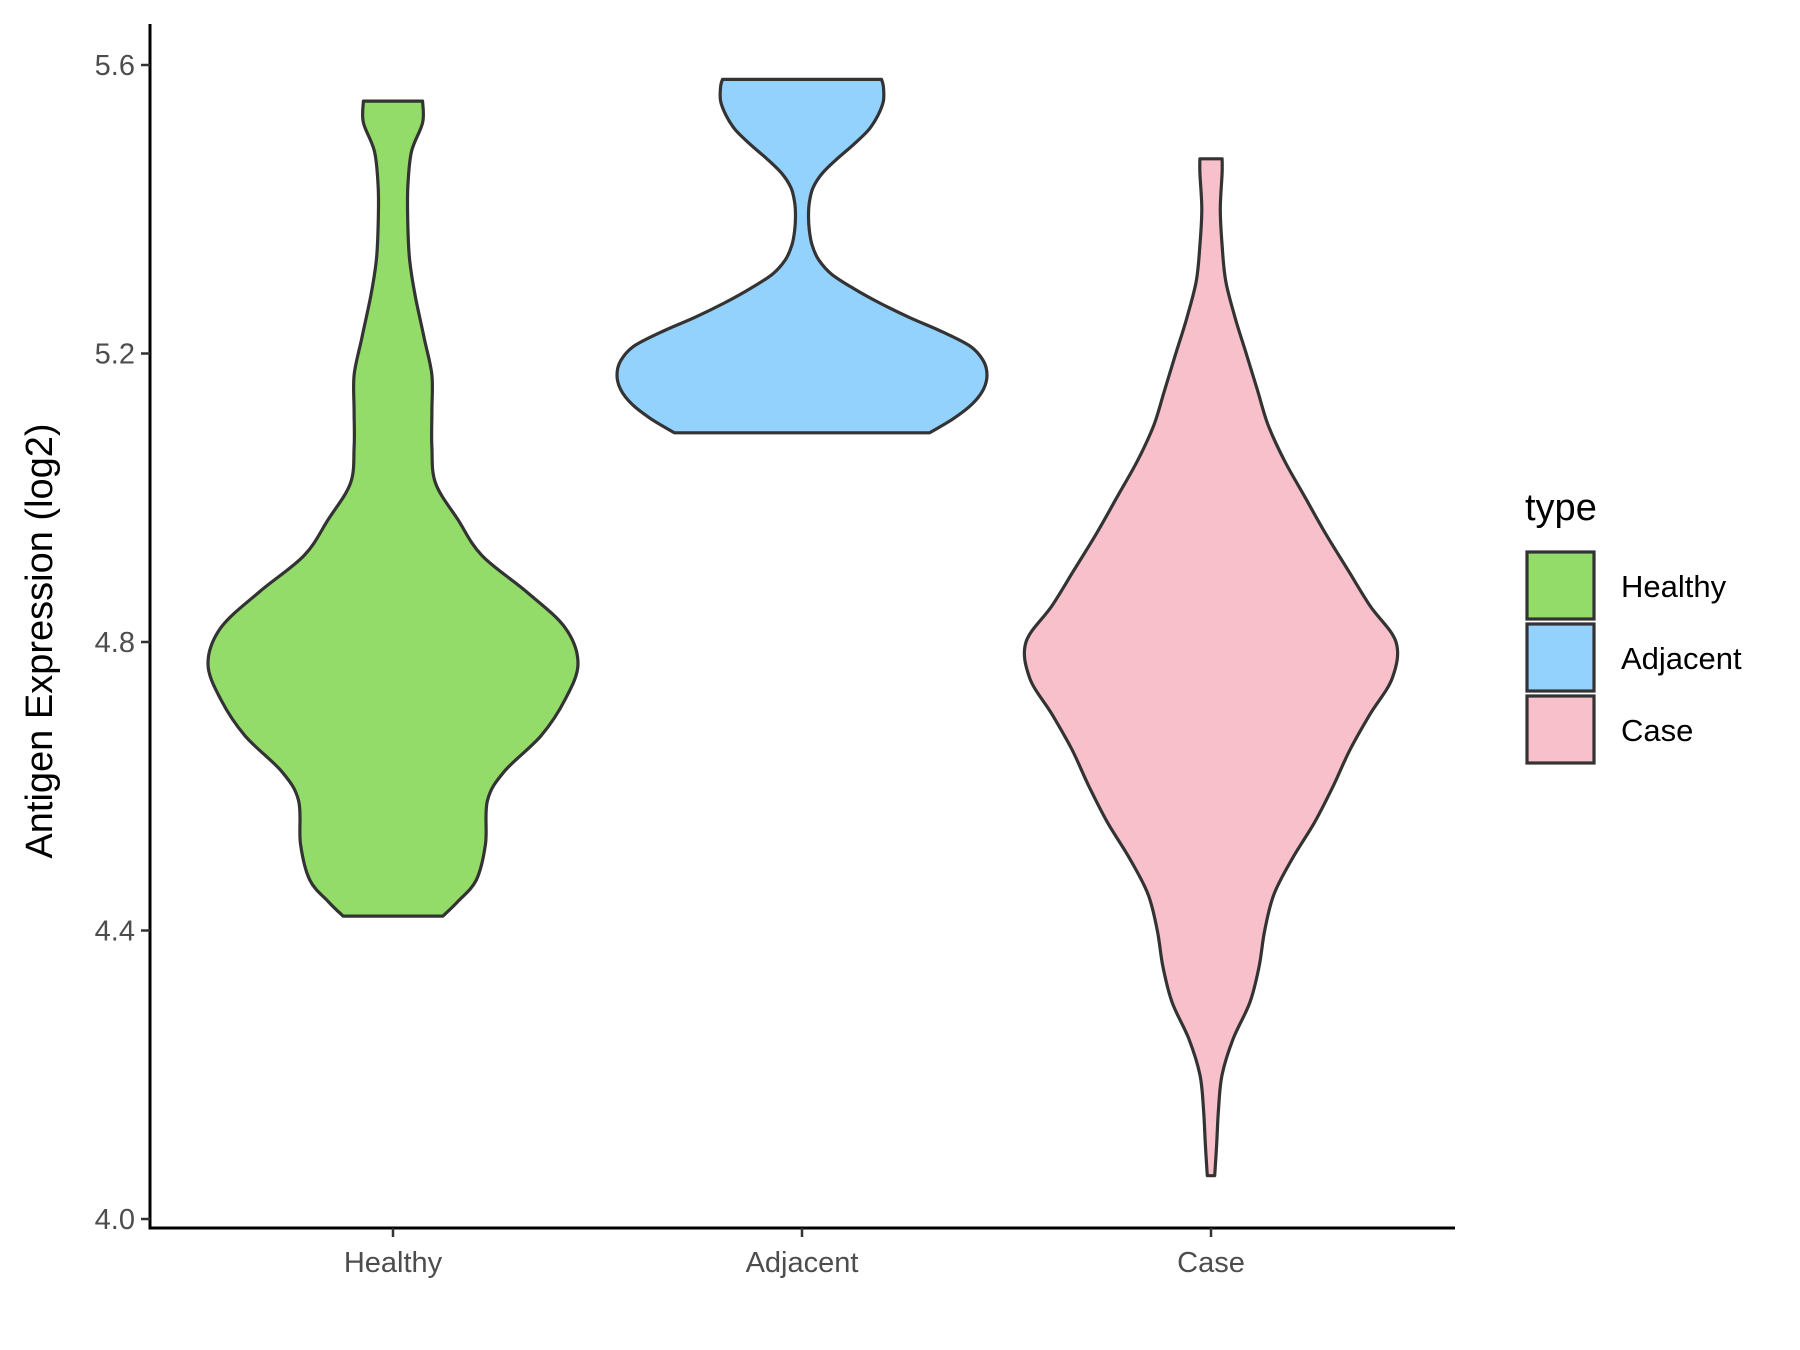  What do you see at coordinates (393, 1263) in the screenshot?
I see `x-tick-label: Healthy` at bounding box center [393, 1263].